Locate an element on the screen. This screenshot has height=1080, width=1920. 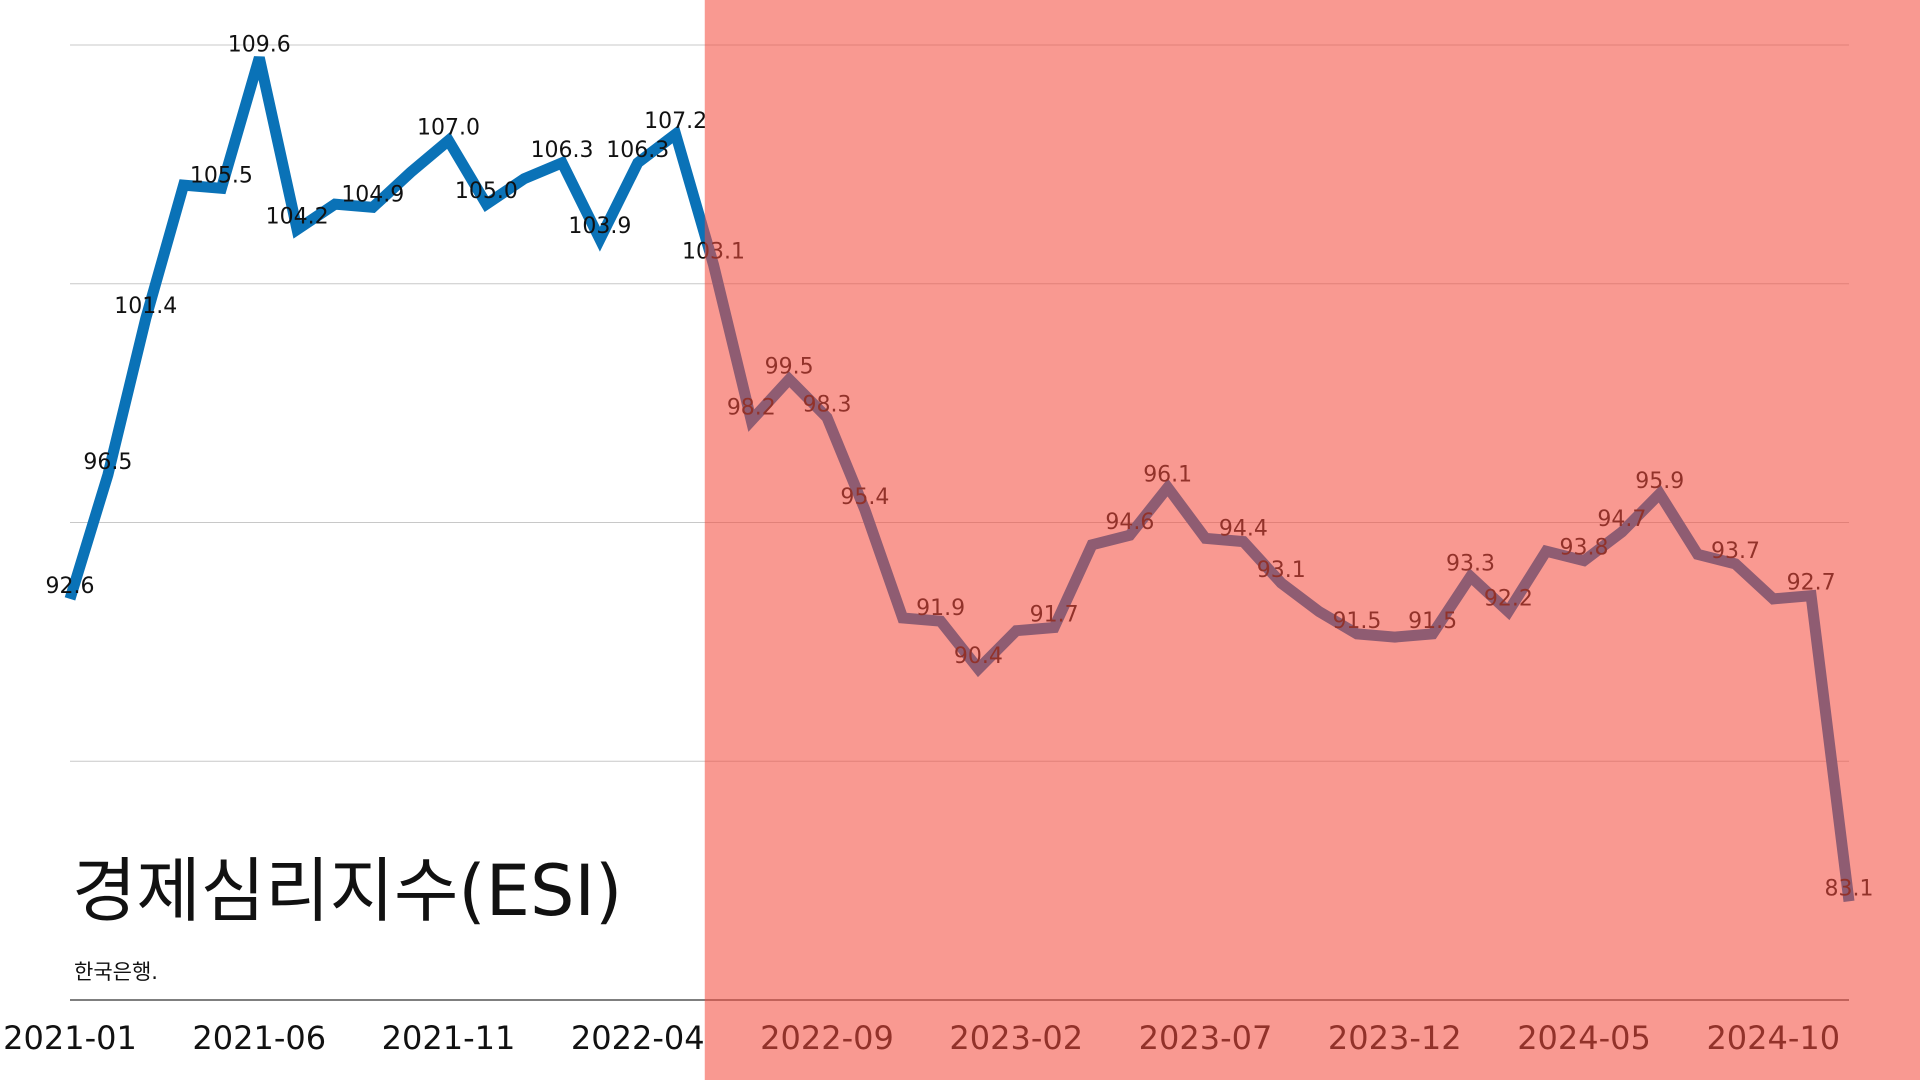
data-label: 104.2 is located at coordinates (297, 217).